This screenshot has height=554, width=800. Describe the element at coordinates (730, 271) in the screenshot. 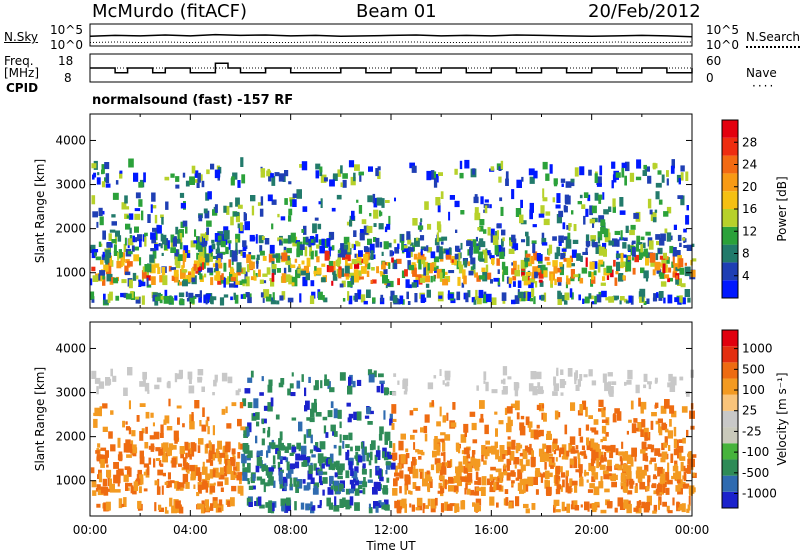

I see `power-colorbar-swatch` at that location.